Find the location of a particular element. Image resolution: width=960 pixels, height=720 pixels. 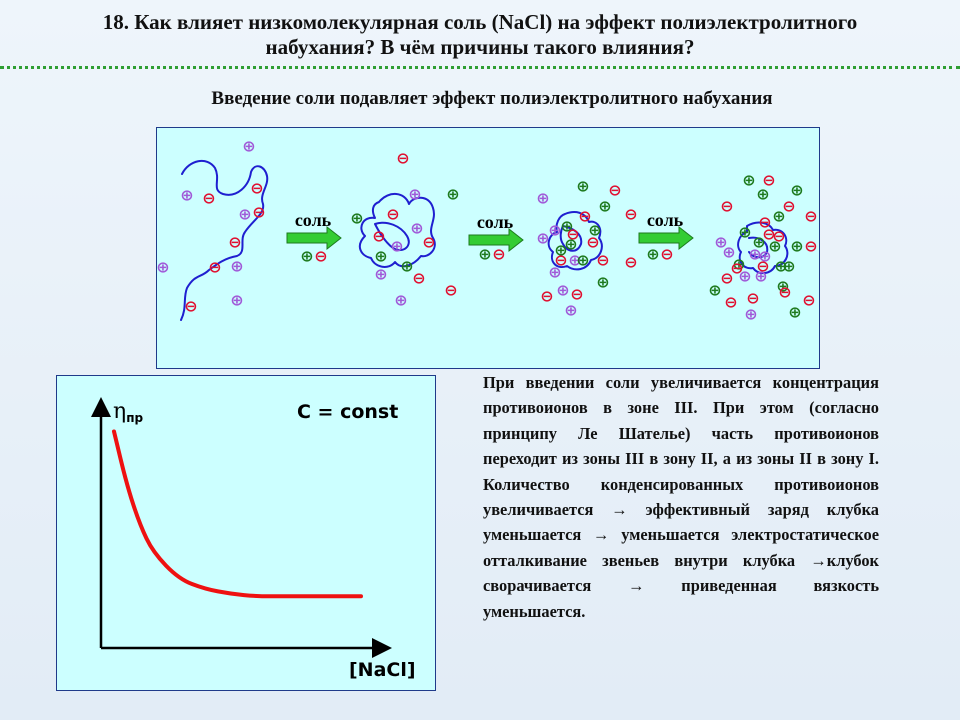

slide-title-line-2: набухания? В чём причины такого влияния? is located at coordinates (480, 47).